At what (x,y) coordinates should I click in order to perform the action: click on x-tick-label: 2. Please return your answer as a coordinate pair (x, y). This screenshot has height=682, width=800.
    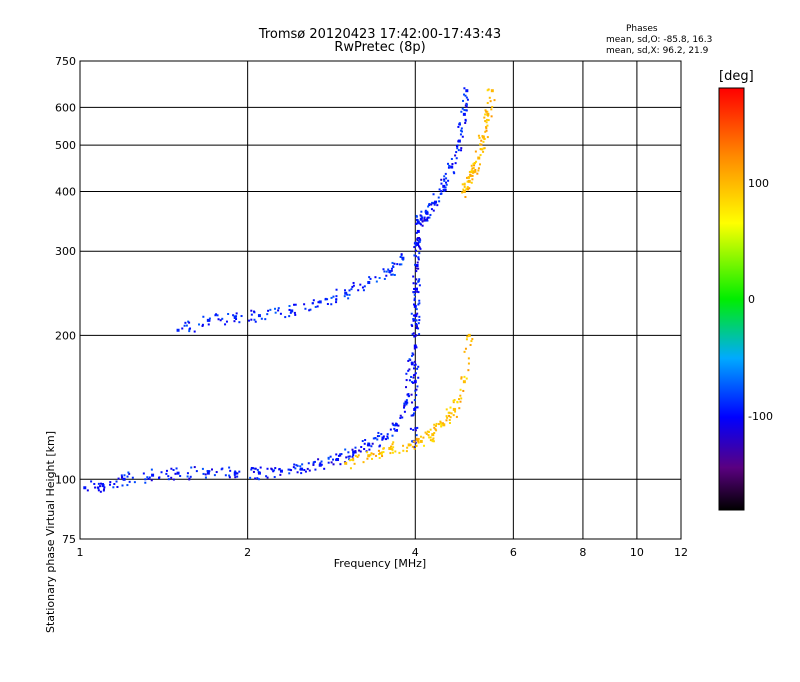
    Looking at the image, I should click on (247, 552).